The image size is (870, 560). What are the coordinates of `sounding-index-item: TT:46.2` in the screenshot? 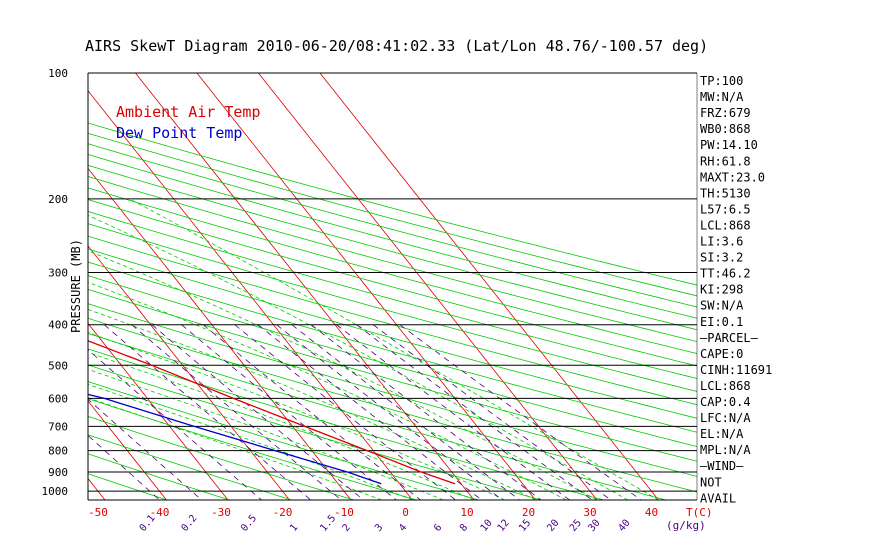 It's located at (725, 274).